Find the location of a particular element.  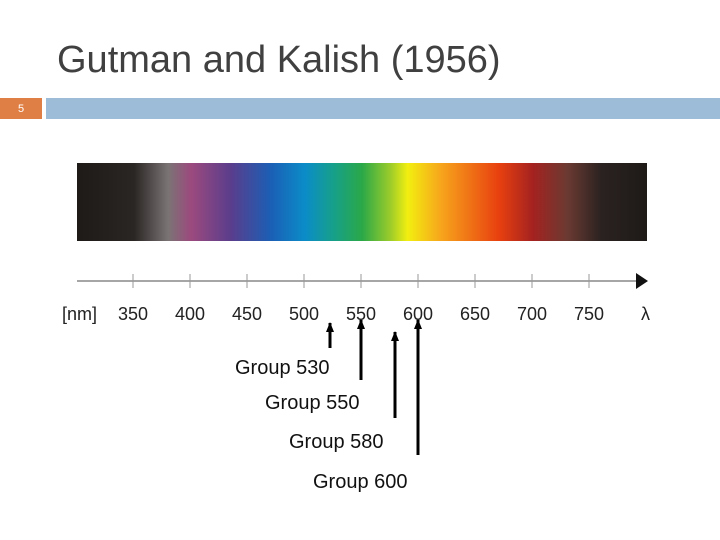

slide-number-box is located at coordinates (21, 108).